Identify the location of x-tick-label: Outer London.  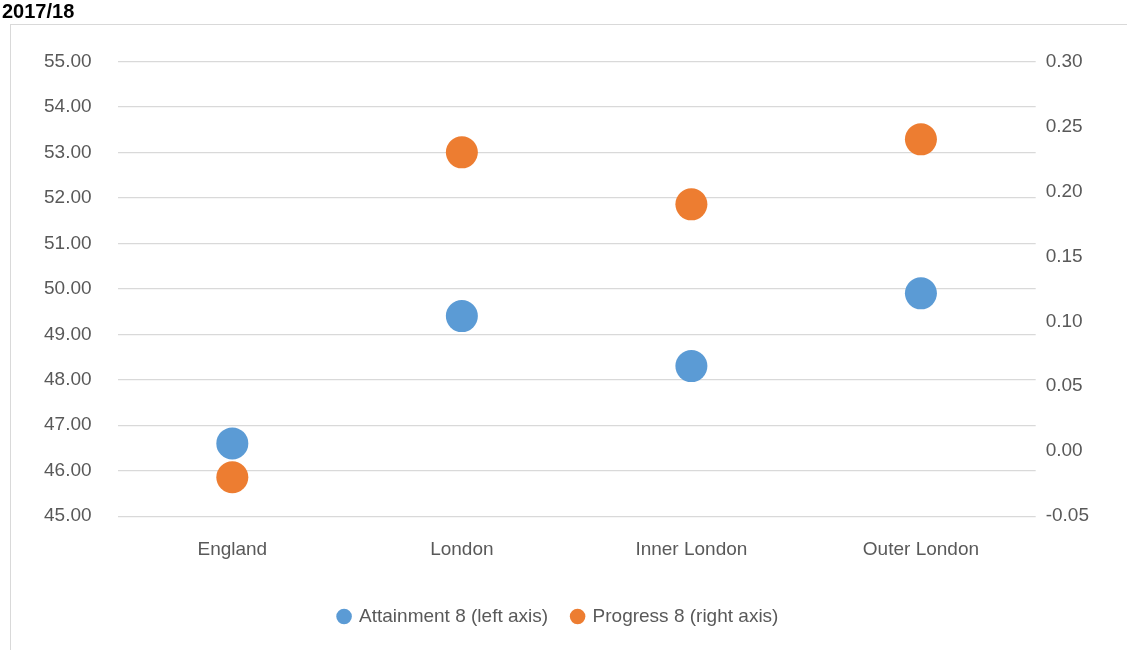
(921, 548).